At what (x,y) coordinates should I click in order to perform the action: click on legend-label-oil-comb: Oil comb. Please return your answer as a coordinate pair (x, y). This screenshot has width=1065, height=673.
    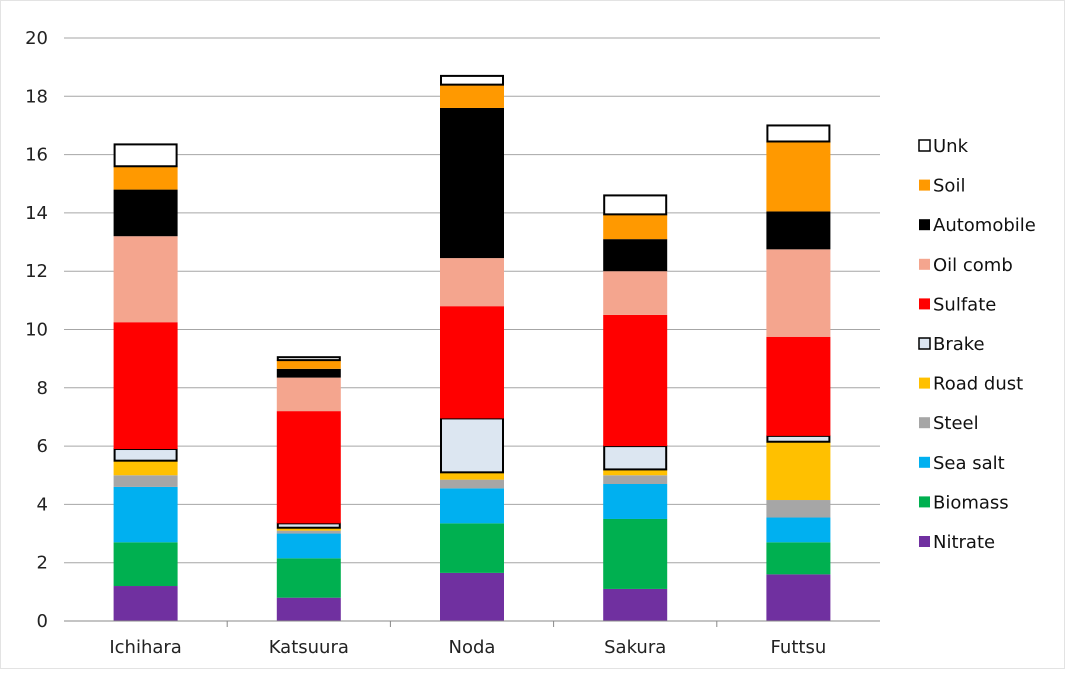
    Looking at the image, I should click on (973, 265).